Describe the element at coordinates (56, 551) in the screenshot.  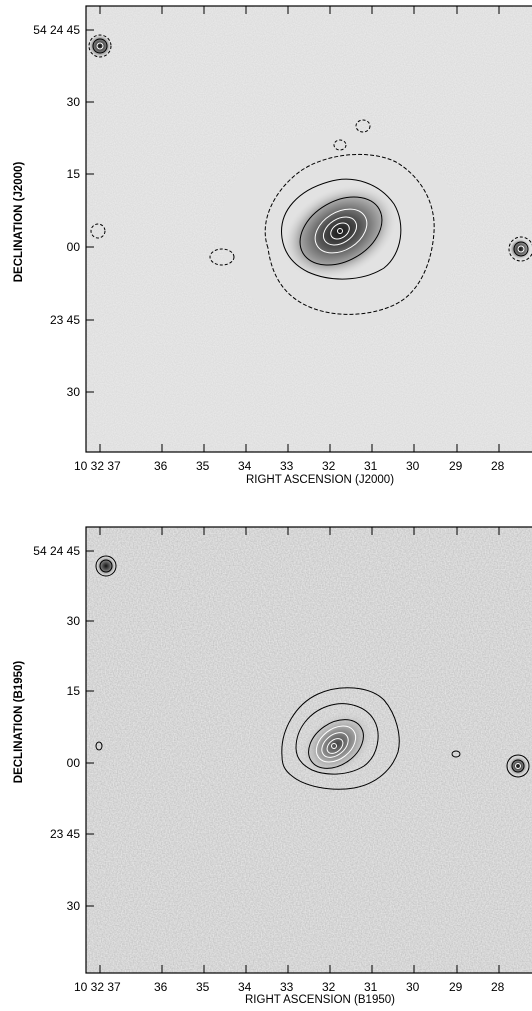
I see `bottom-ytick-0: 54 24 45` at that location.